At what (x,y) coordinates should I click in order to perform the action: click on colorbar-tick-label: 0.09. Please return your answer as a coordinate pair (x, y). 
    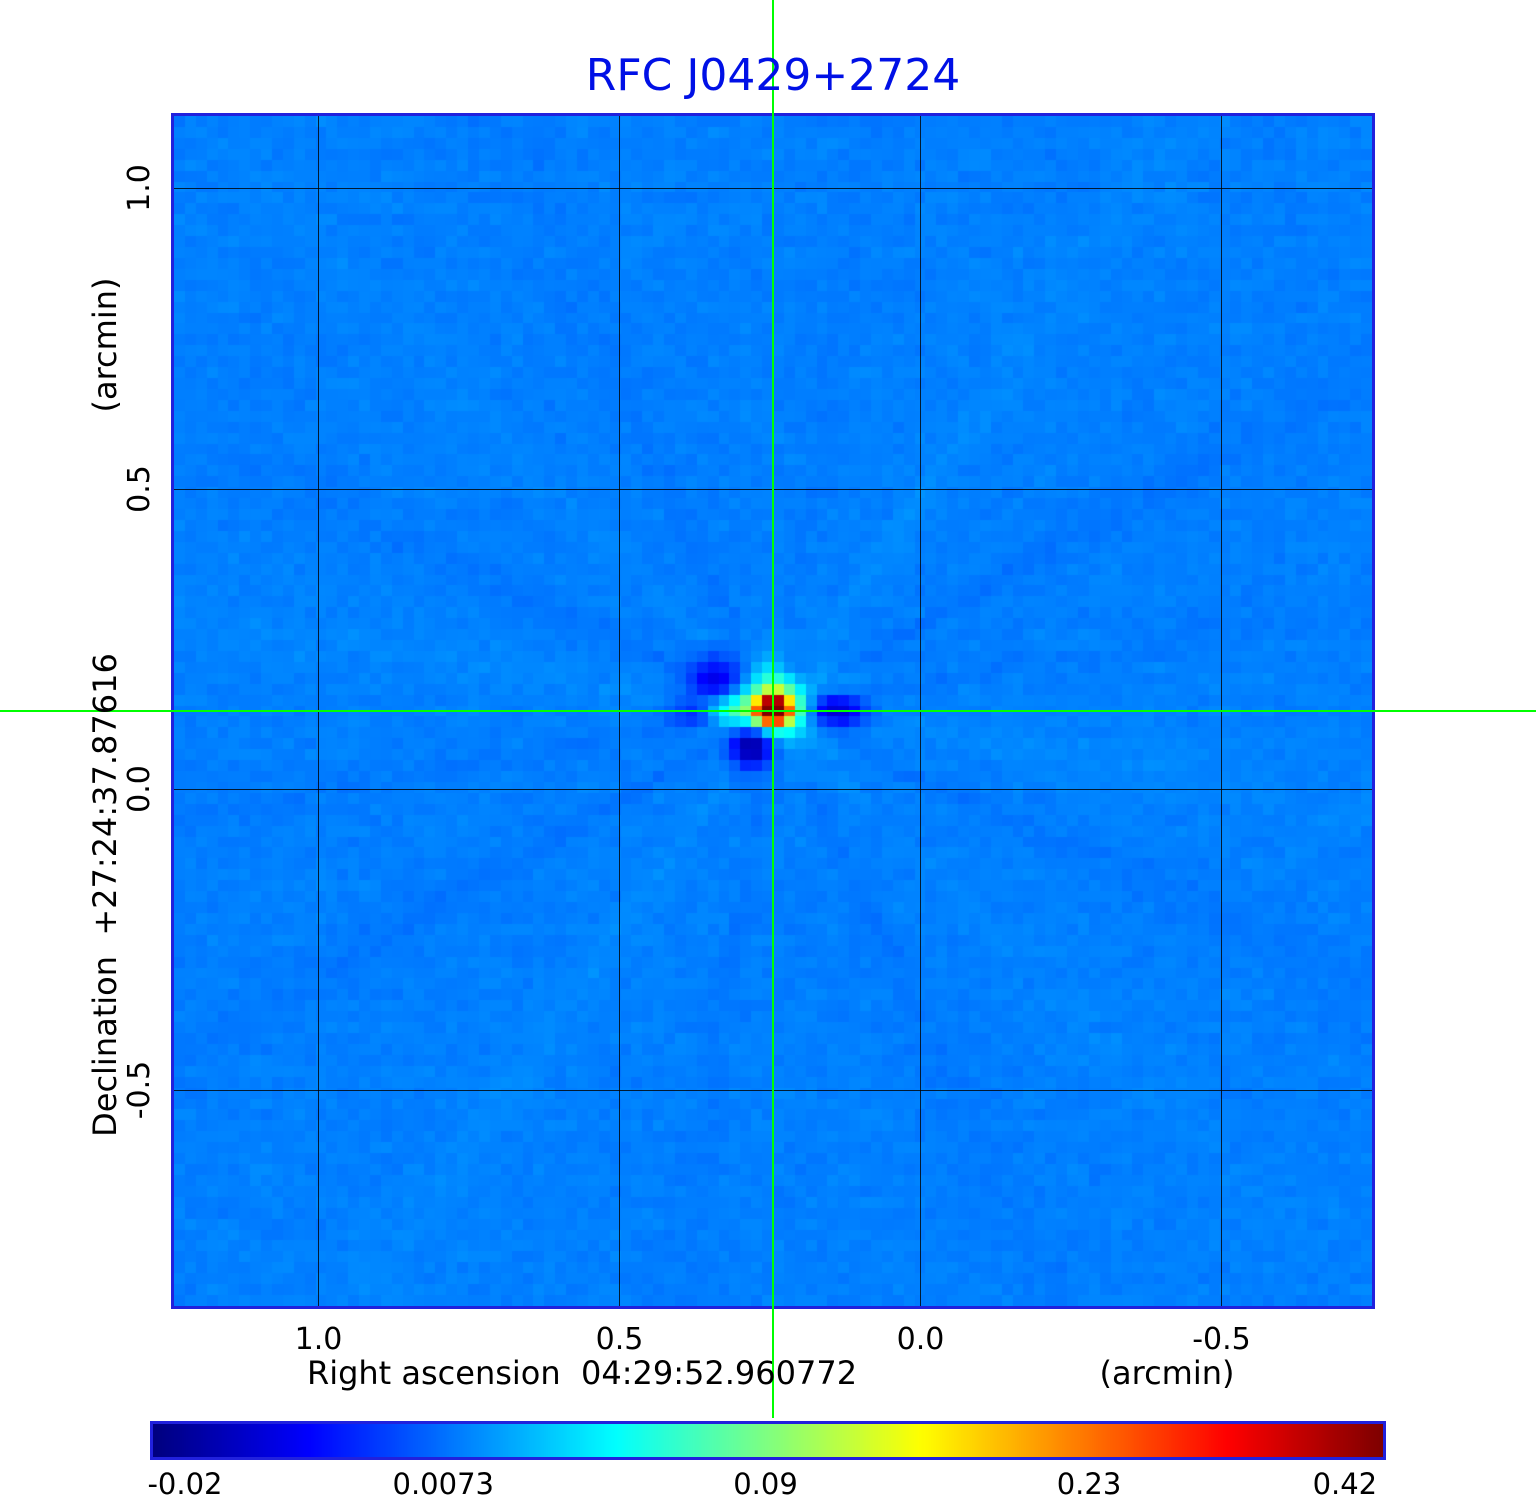
    Looking at the image, I should click on (765, 1484).